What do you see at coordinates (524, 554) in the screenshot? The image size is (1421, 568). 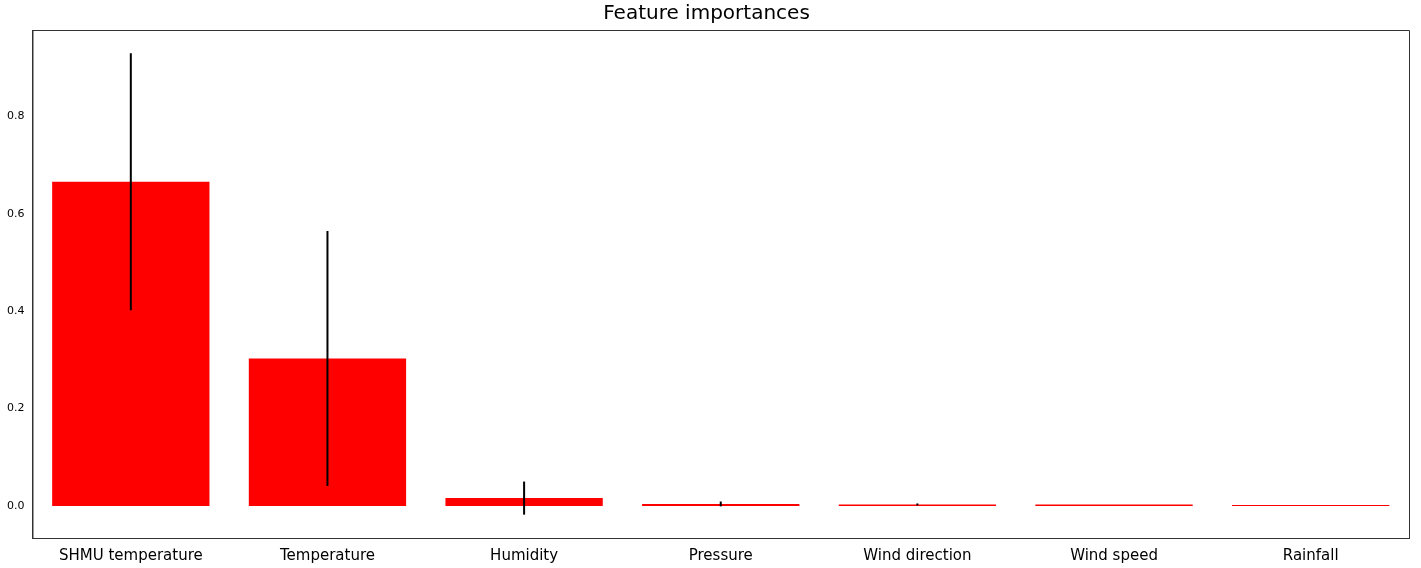 I see `x-tick-label: Humidity` at bounding box center [524, 554].